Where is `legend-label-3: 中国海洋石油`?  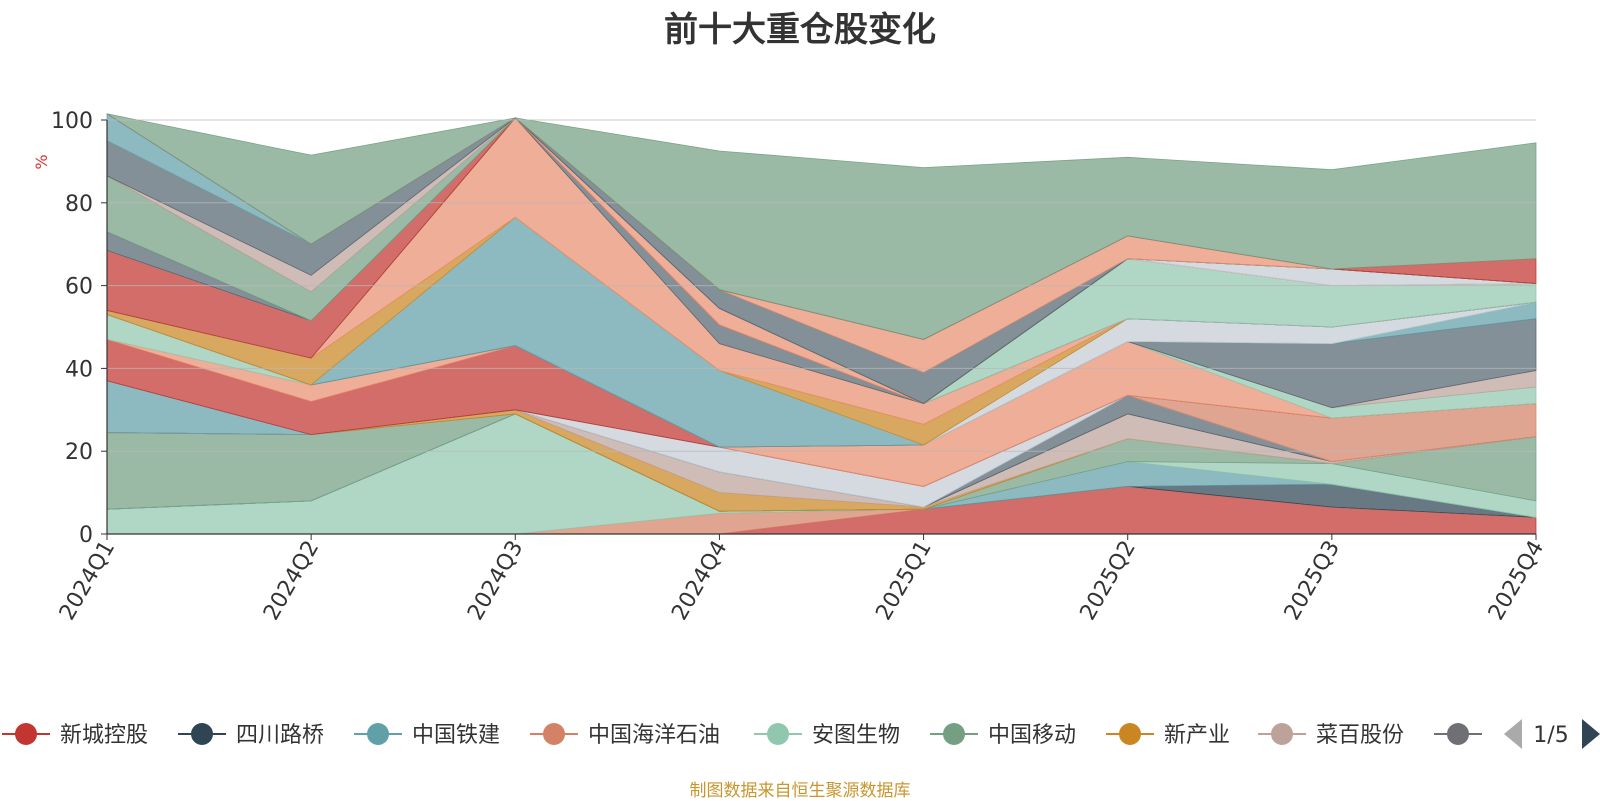
legend-label-3: 中国海洋石油 is located at coordinates (654, 735).